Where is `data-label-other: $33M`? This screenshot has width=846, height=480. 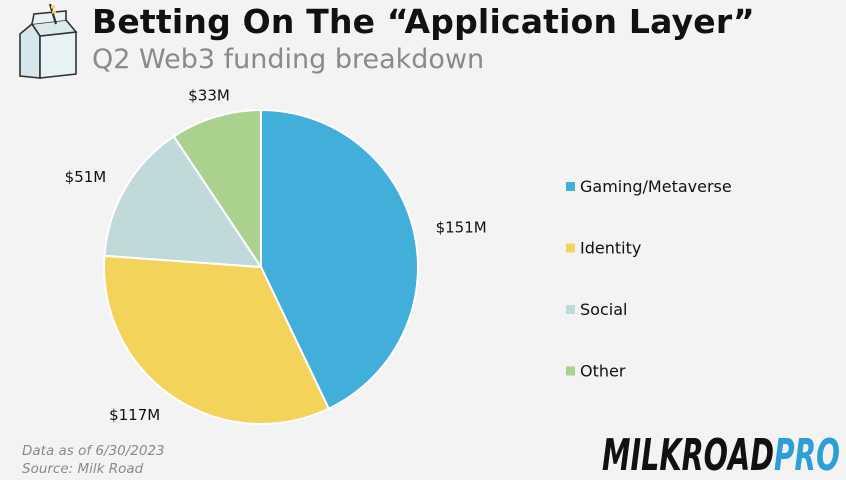 data-label-other: $33M is located at coordinates (209, 96).